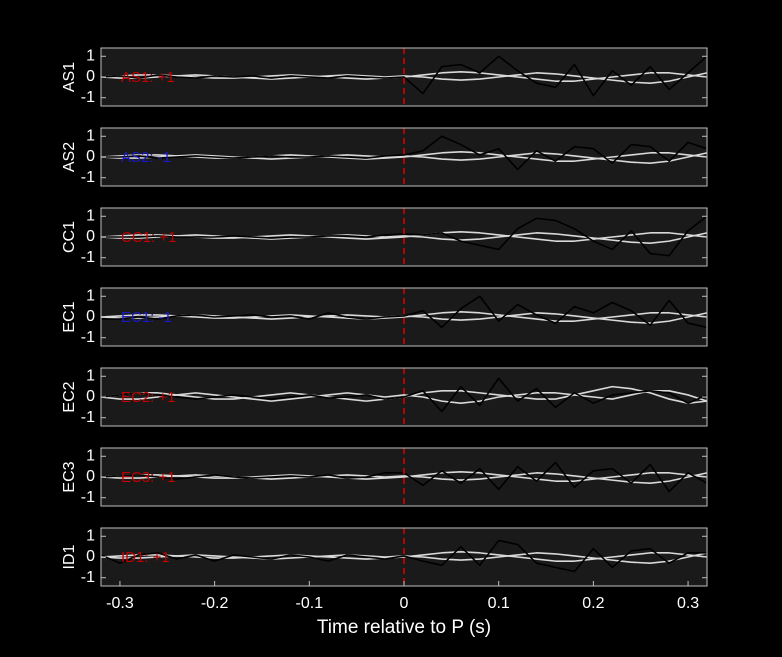  Describe the element at coordinates (69, 77) in the screenshot. I see `y-axis-label: AS1` at that location.